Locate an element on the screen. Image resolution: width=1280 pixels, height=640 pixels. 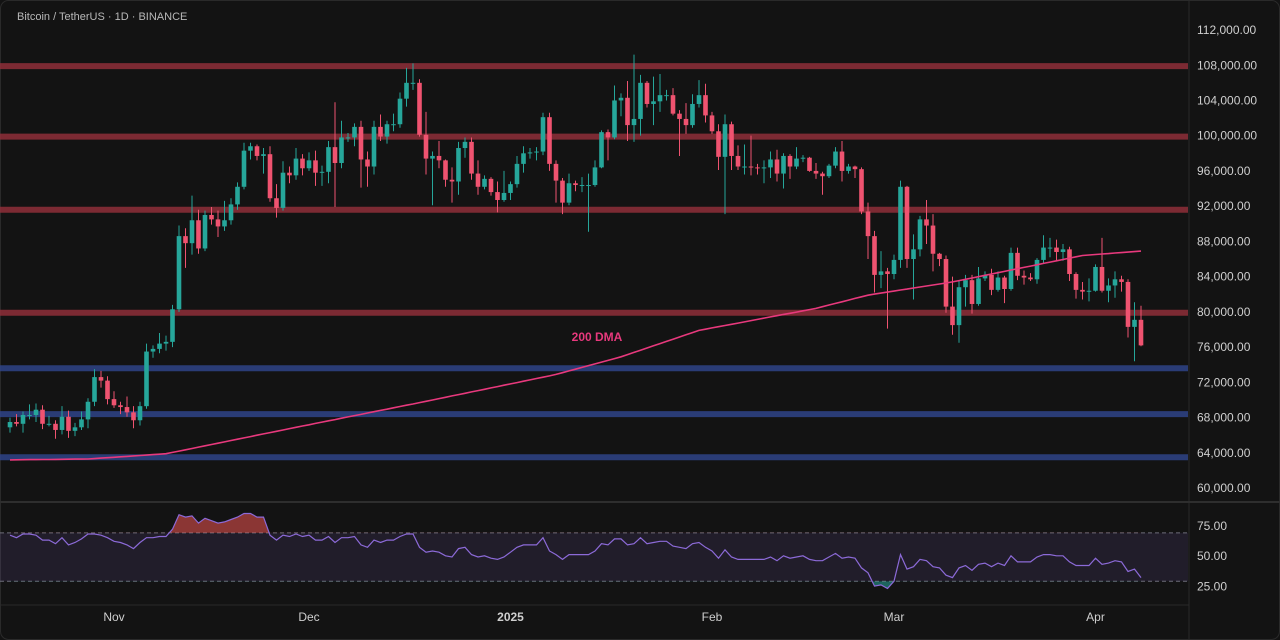
x-tick-label: Nov is located at coordinates (113, 617).